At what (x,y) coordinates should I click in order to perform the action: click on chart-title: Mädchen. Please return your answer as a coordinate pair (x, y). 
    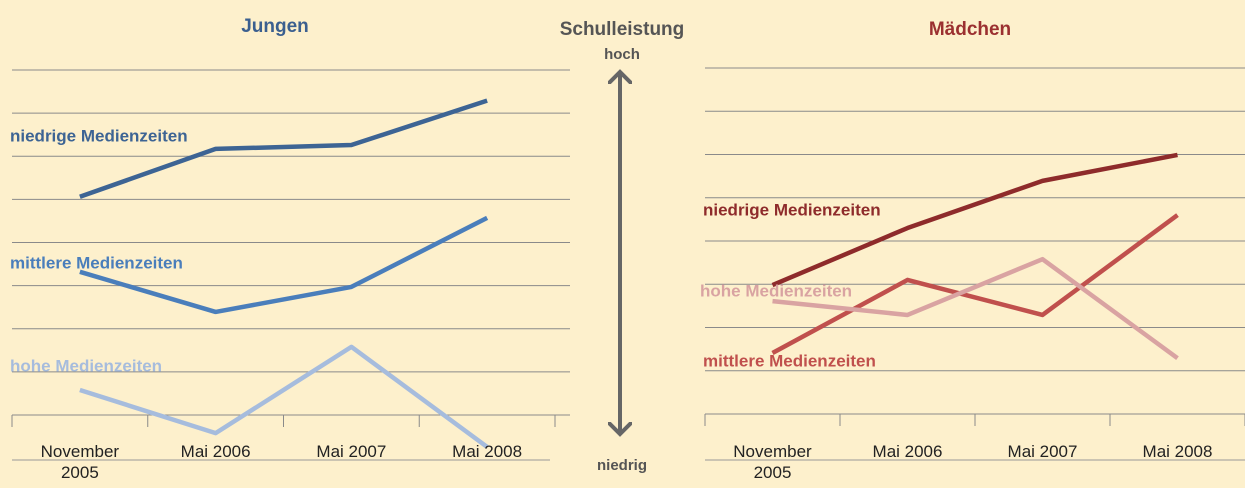
    Looking at the image, I should click on (970, 29).